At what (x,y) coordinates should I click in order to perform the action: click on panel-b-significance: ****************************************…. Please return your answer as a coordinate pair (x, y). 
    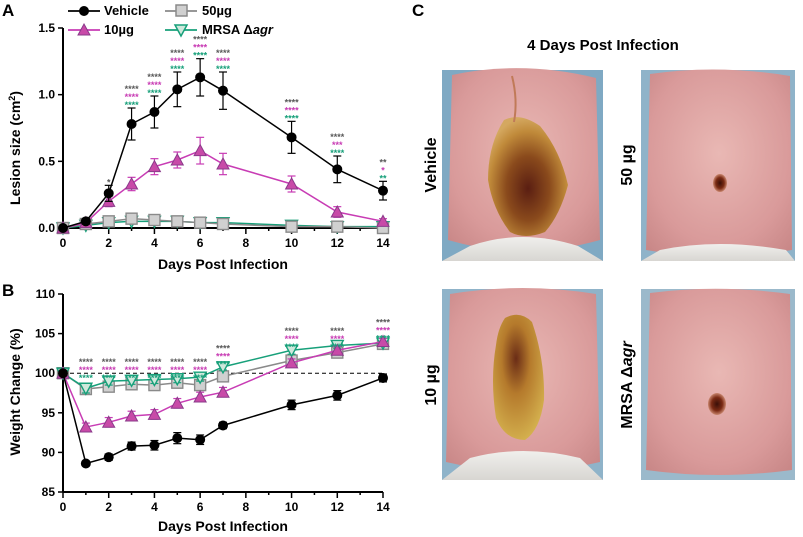
    Looking at the image, I should click on (235, 351).